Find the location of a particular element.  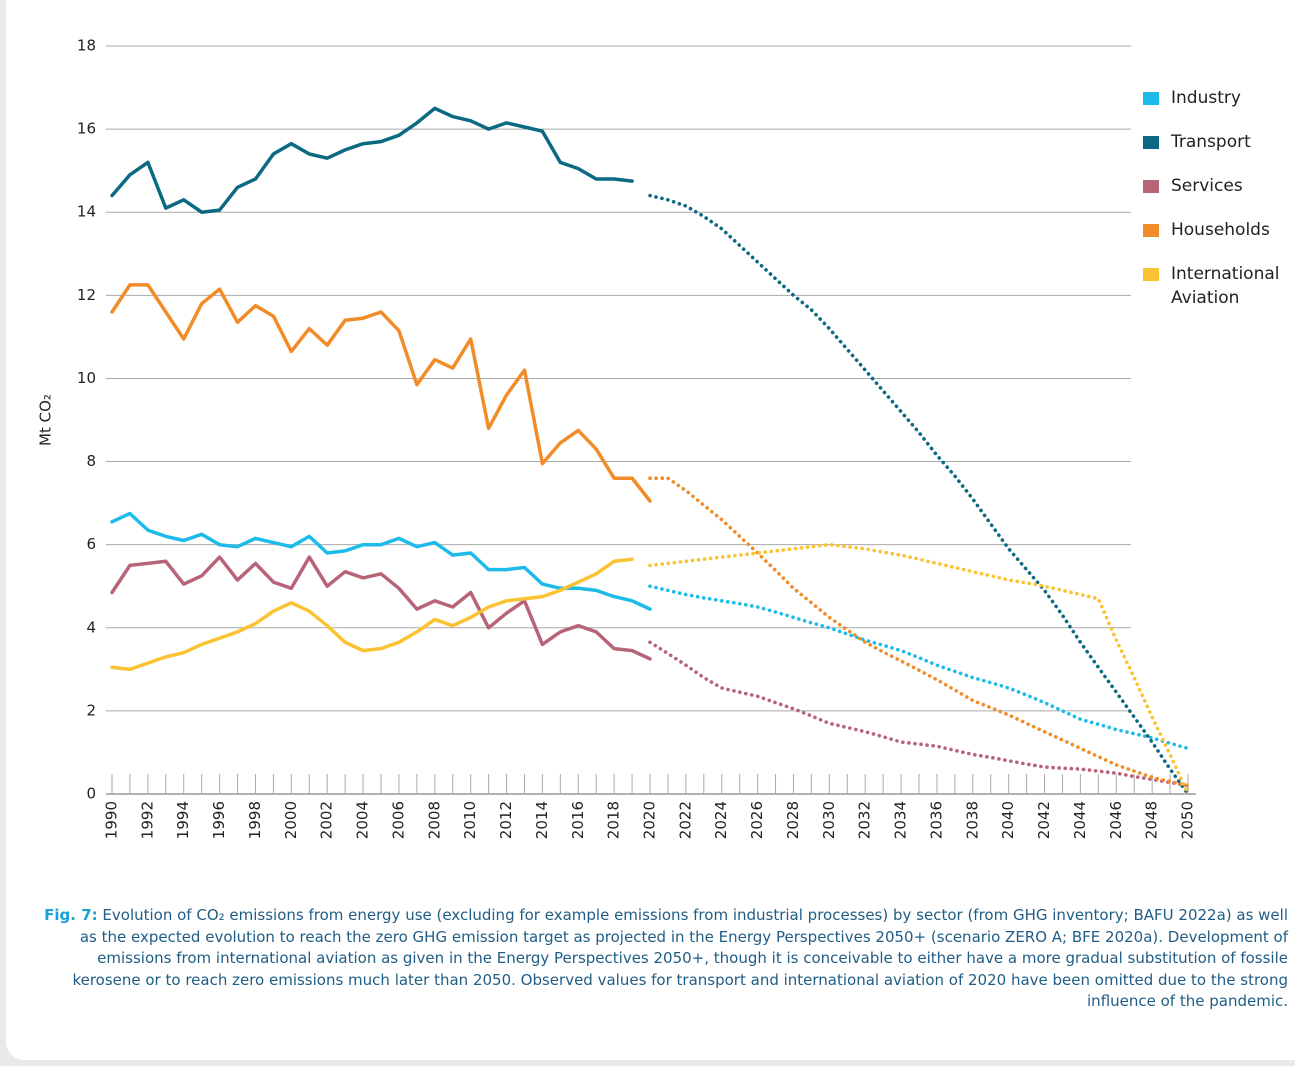

x-tick-label: 2000 is located at coordinates (291, 820).